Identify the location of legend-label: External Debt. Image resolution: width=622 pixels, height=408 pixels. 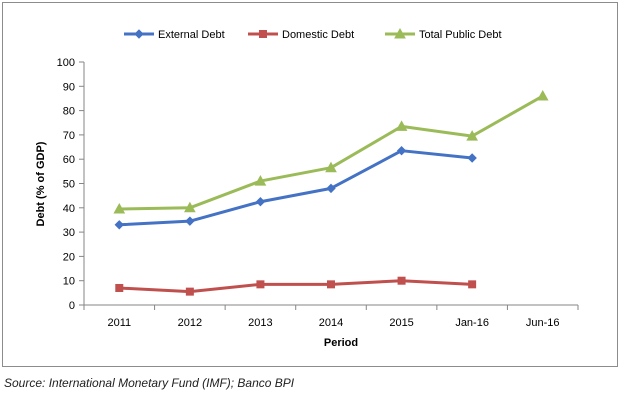
(191, 35).